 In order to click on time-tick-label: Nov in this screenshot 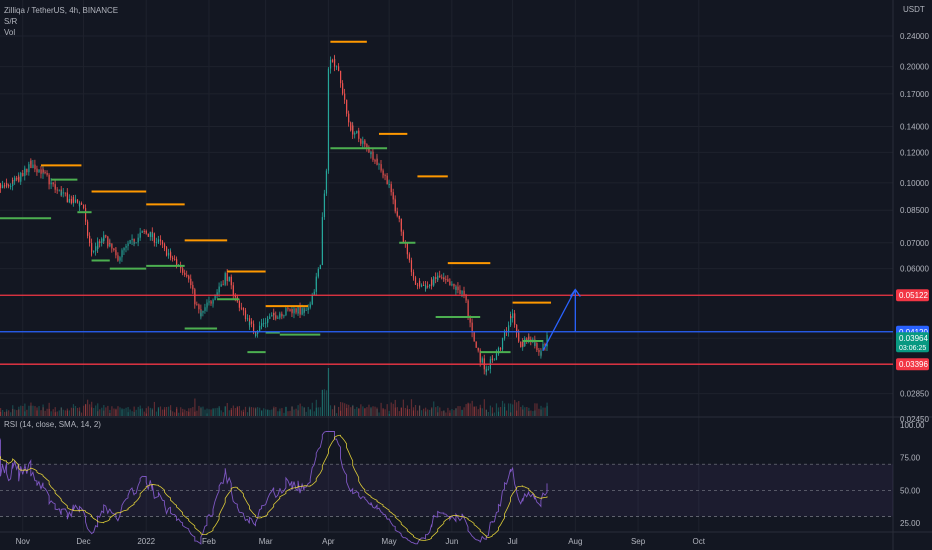, I will do `click(23, 541)`.